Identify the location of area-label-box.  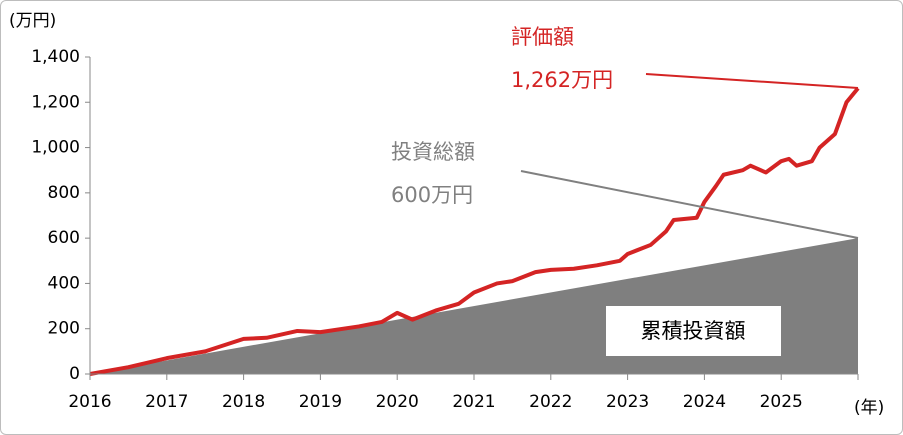
(693, 331).